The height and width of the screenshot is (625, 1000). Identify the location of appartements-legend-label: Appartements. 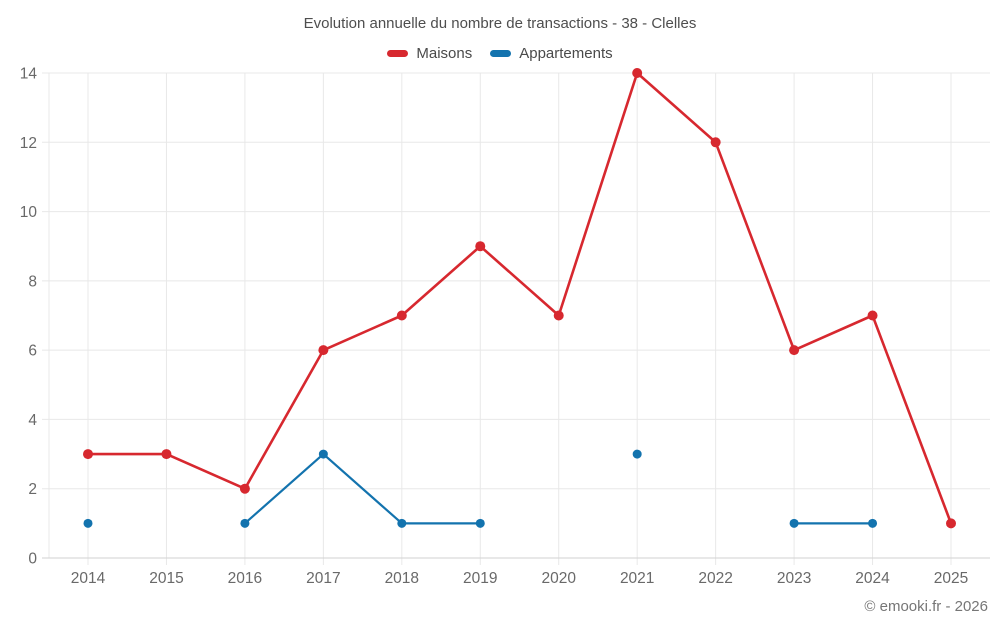
(566, 53).